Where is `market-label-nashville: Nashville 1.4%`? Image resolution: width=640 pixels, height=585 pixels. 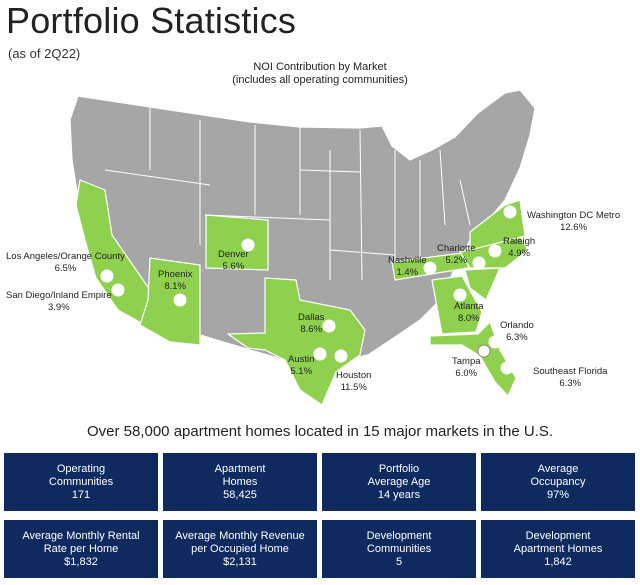 market-label-nashville: Nashville 1.4% is located at coordinates (407, 266).